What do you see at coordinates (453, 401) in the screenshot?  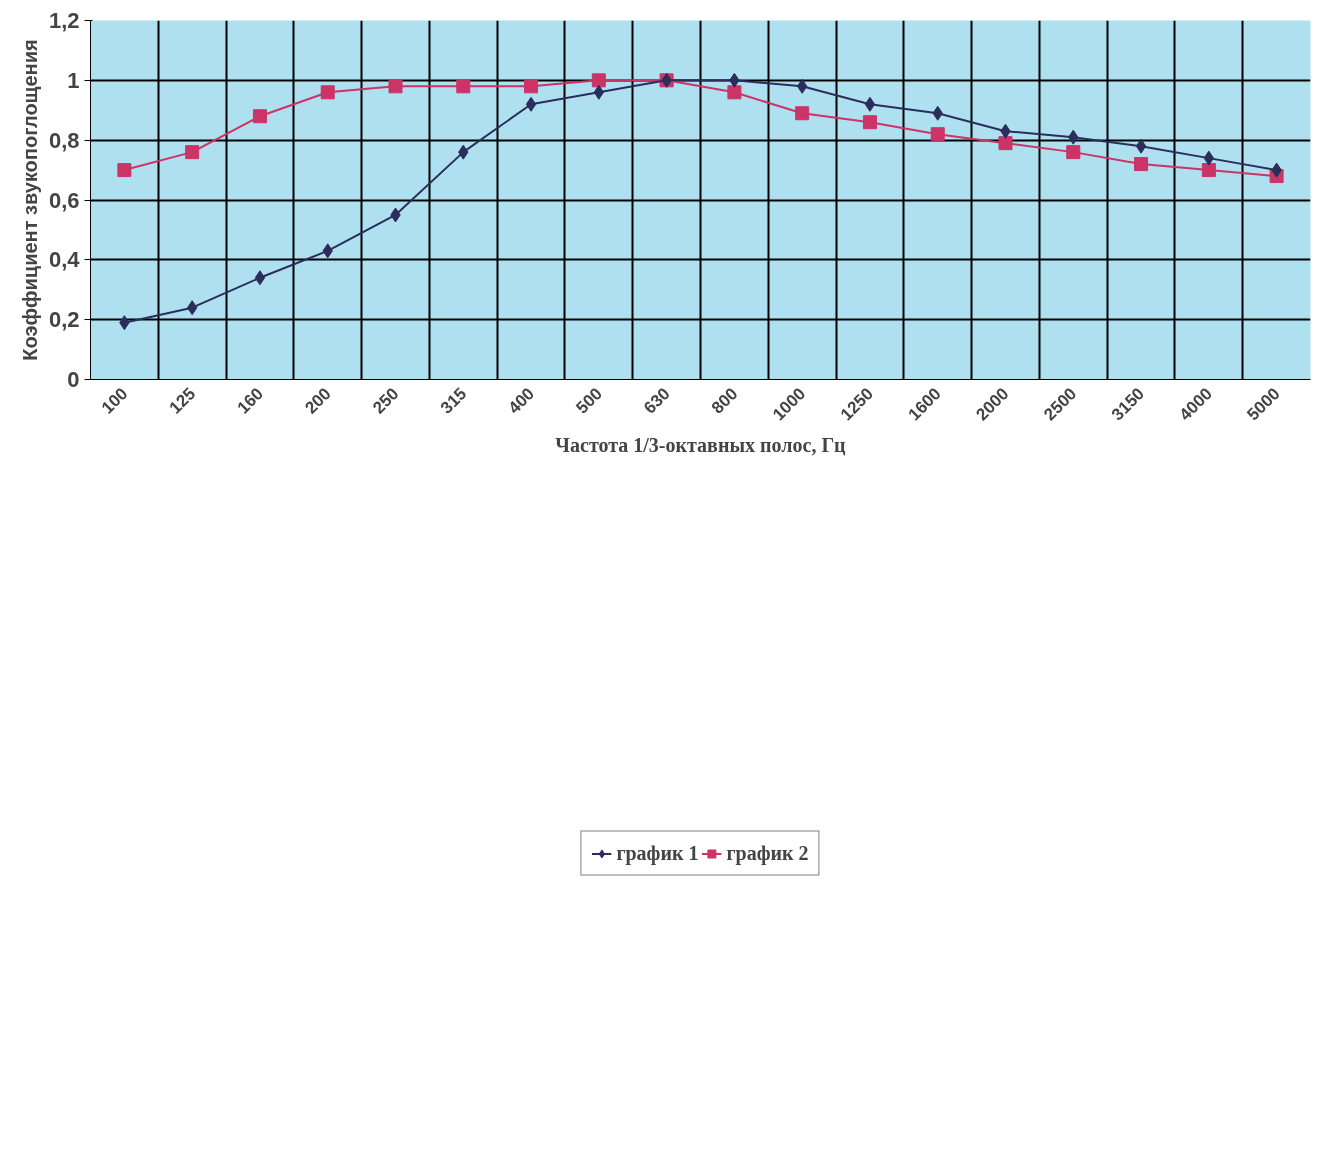 I see `x-tick-label: 315` at bounding box center [453, 401].